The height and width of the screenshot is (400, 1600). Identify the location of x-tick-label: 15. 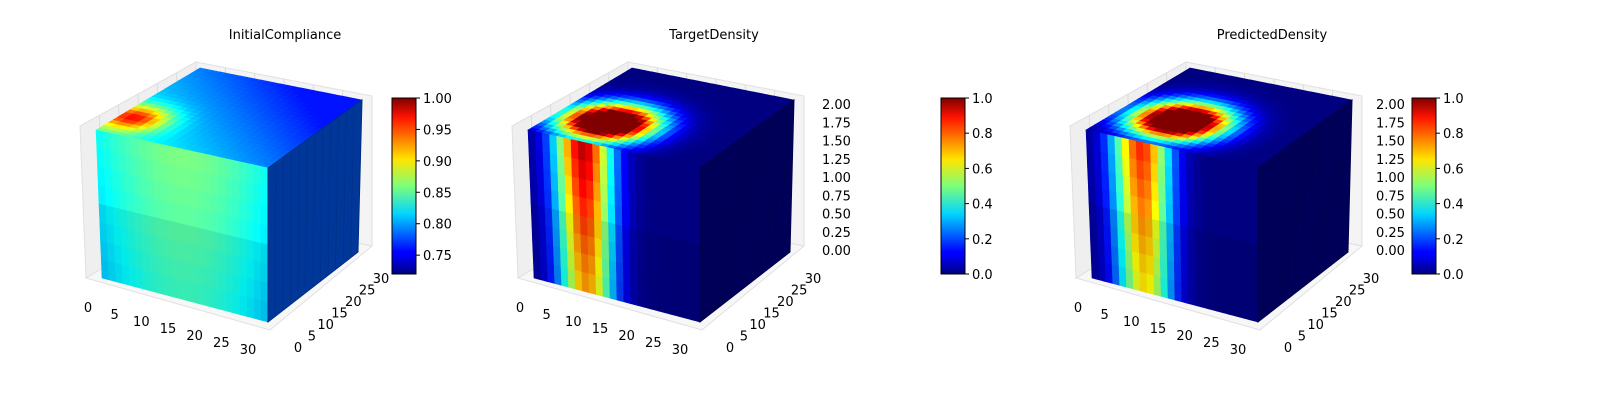
(168, 329).